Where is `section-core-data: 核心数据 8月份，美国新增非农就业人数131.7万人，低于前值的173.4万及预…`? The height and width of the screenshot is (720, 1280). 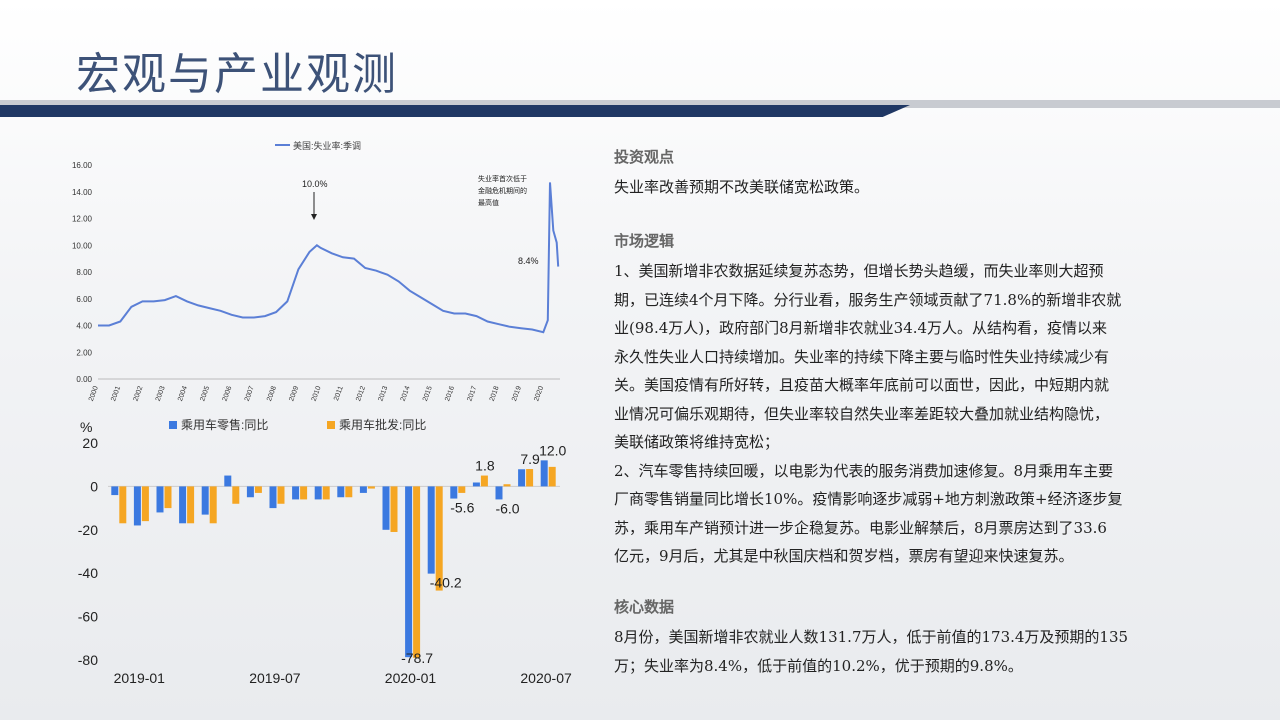 section-core-data: 核心数据 8月份，美国新增非农就业人数131.7万人，低于前值的173.4万及预… is located at coordinates (871, 638).